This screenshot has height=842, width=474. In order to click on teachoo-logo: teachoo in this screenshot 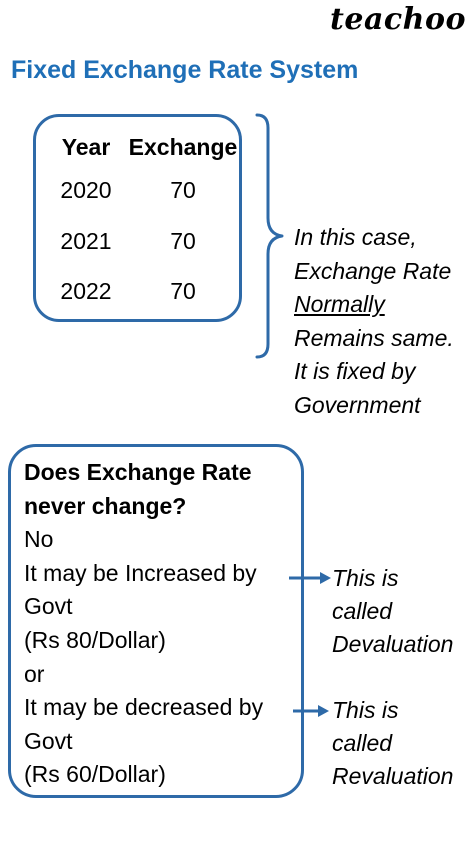, I will do `click(398, 19)`.